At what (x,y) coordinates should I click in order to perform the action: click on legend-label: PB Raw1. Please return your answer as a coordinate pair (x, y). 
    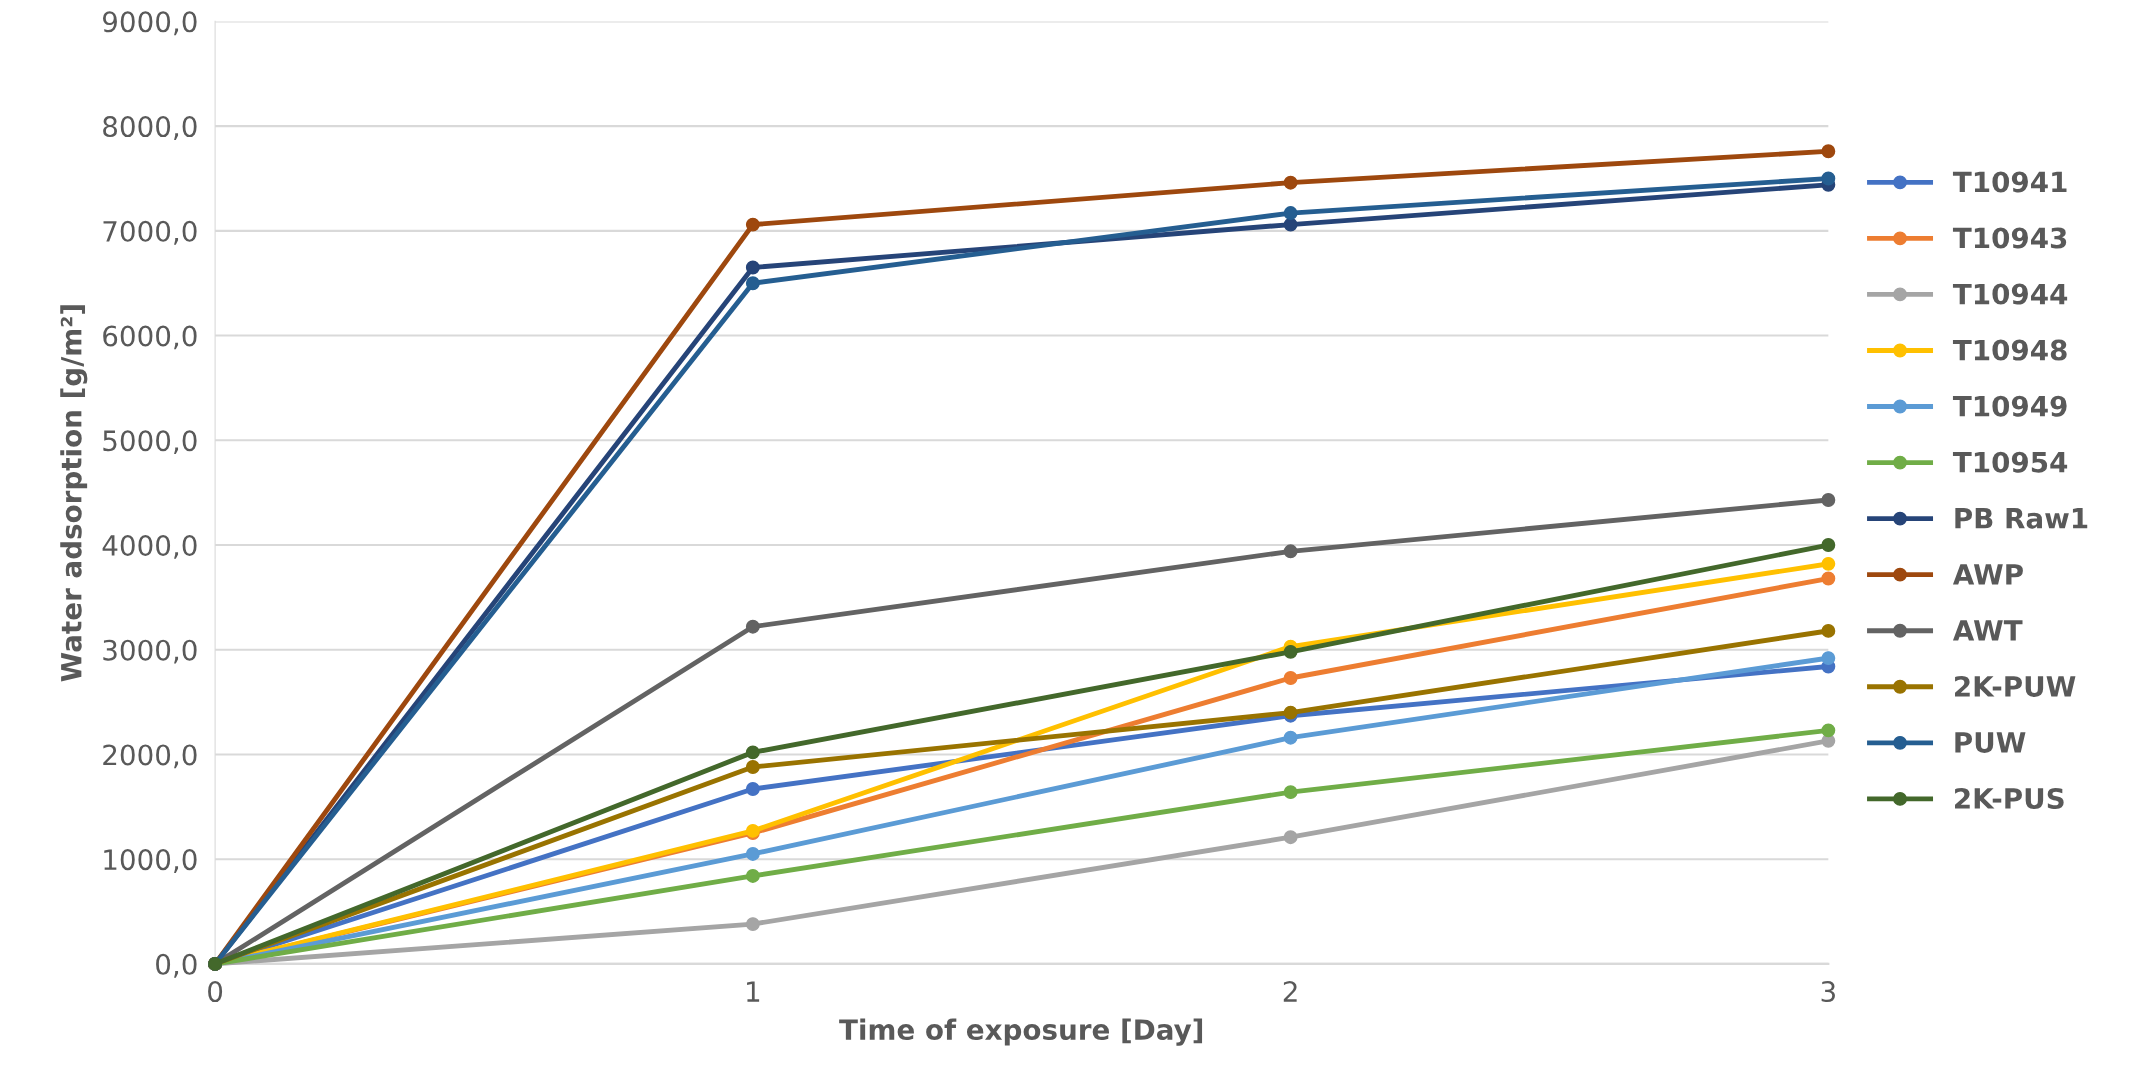
    Looking at the image, I should click on (2021, 518).